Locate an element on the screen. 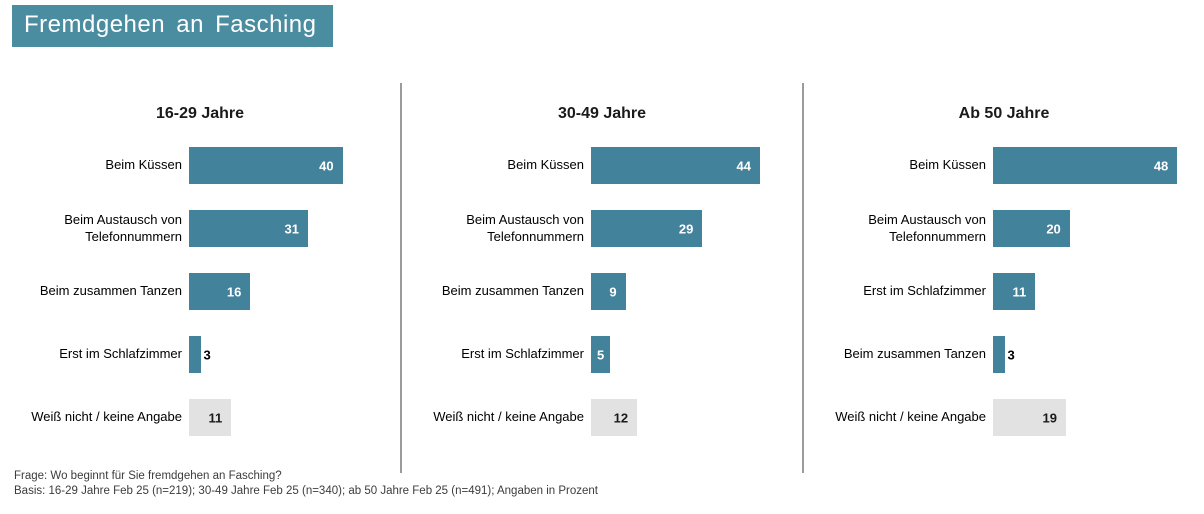 This screenshot has height=514, width=1204. bar: 9 is located at coordinates (608, 291).